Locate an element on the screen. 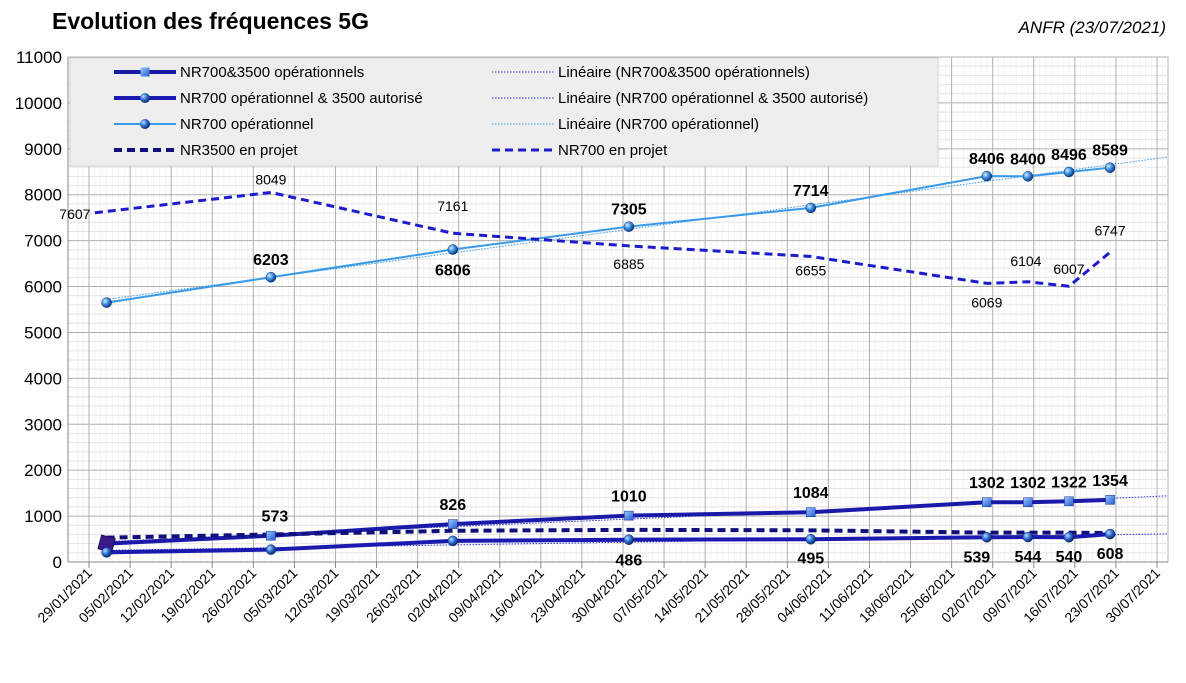  data-label: 1084 is located at coordinates (811, 493).